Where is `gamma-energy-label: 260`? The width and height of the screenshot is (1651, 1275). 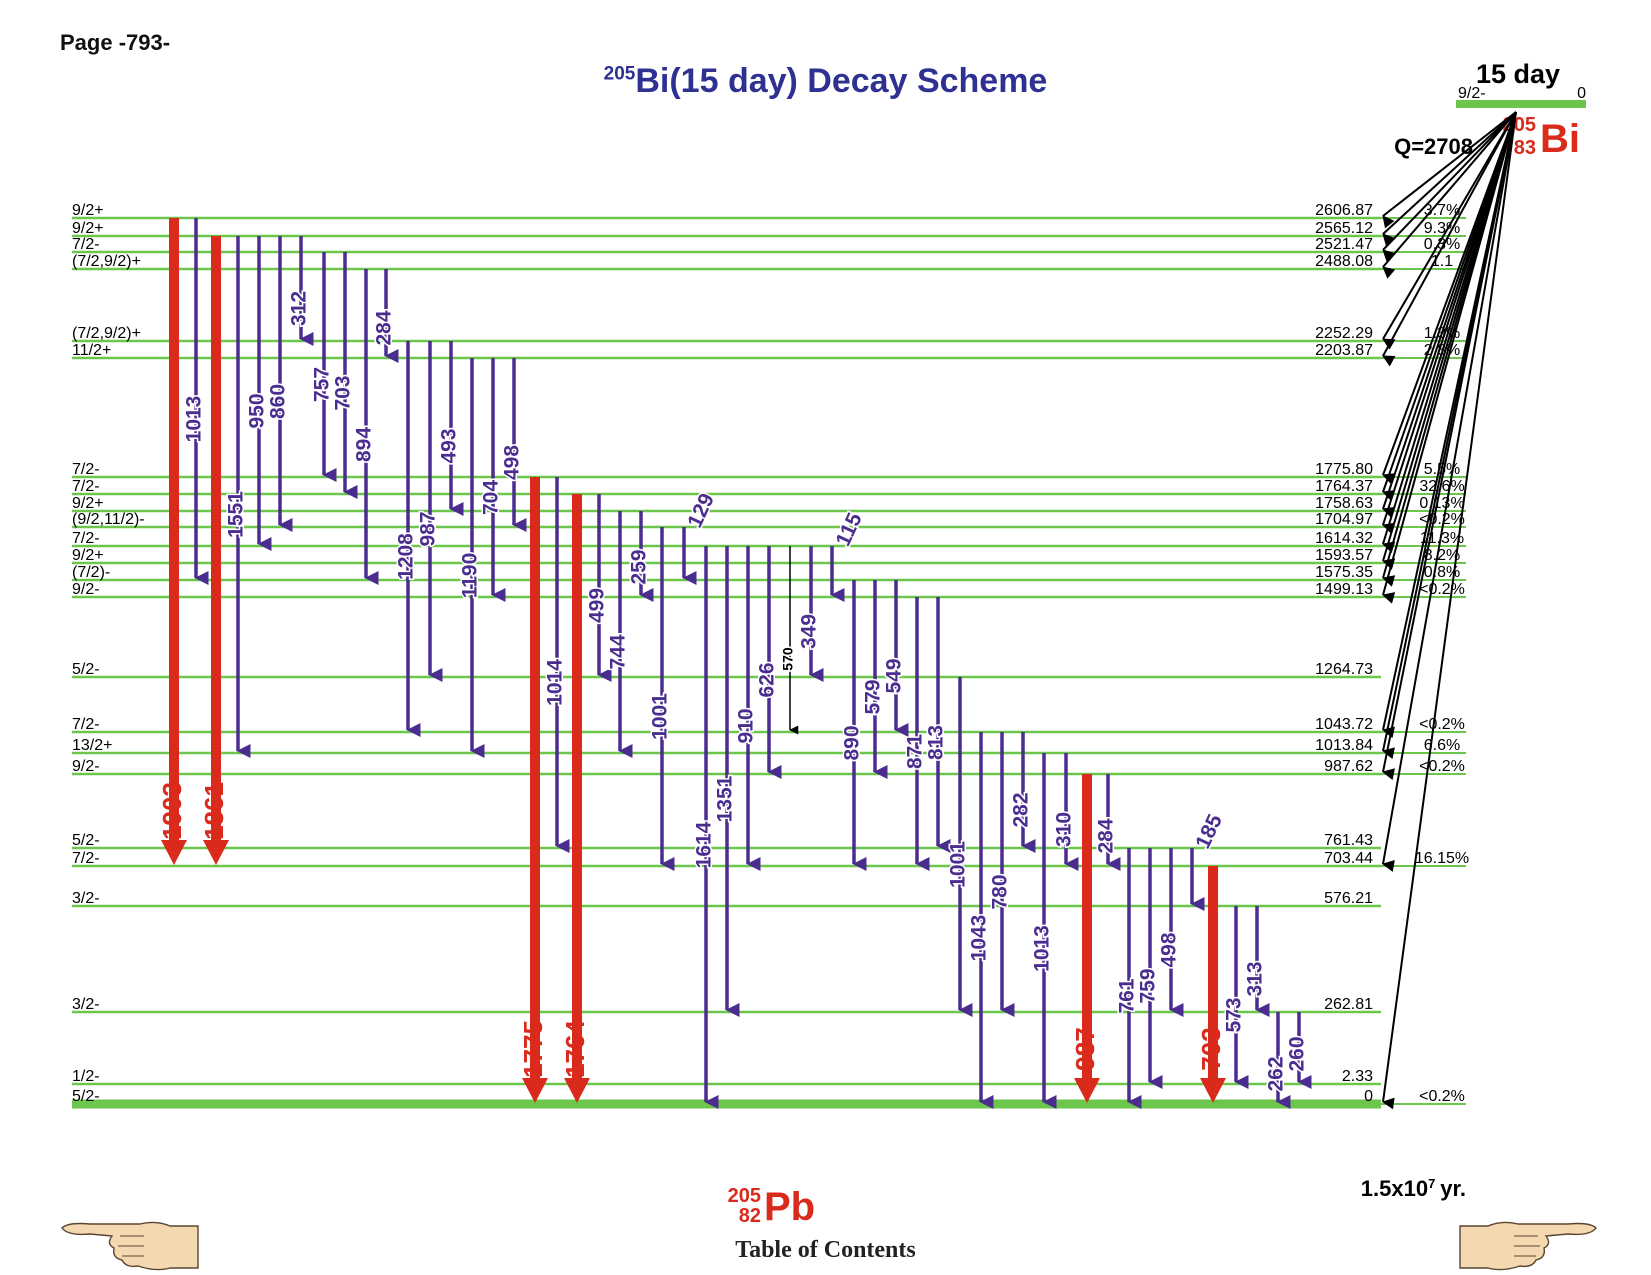 gamma-energy-label: 260 is located at coordinates (1297, 1053).